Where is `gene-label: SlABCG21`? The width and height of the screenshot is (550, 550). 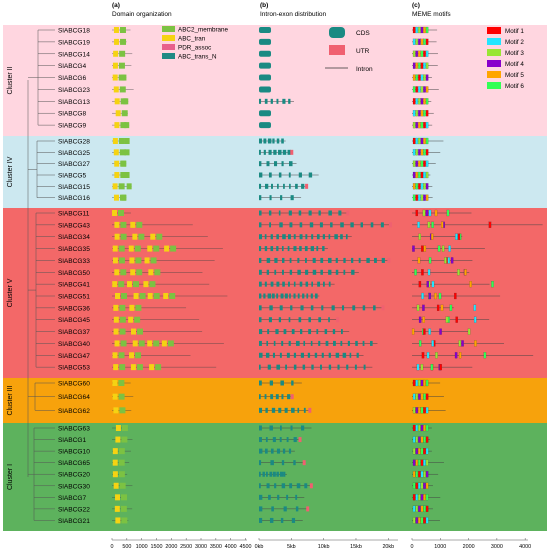
gene-label: SlABCG21 is located at coordinates (74, 521).